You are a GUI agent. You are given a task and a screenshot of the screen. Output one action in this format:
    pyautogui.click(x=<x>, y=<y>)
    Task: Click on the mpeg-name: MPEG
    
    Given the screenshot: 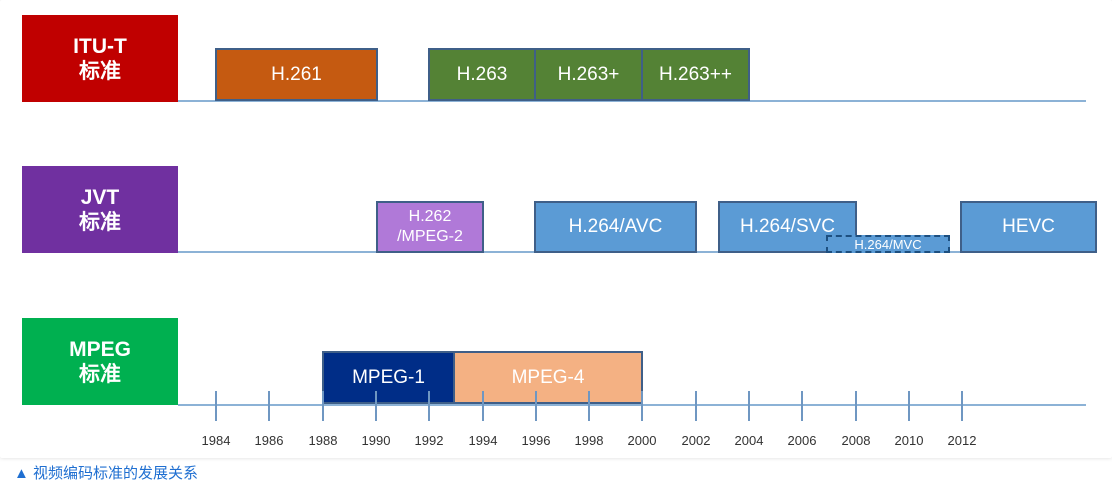 What is the action you would take?
    pyautogui.click(x=100, y=349)
    